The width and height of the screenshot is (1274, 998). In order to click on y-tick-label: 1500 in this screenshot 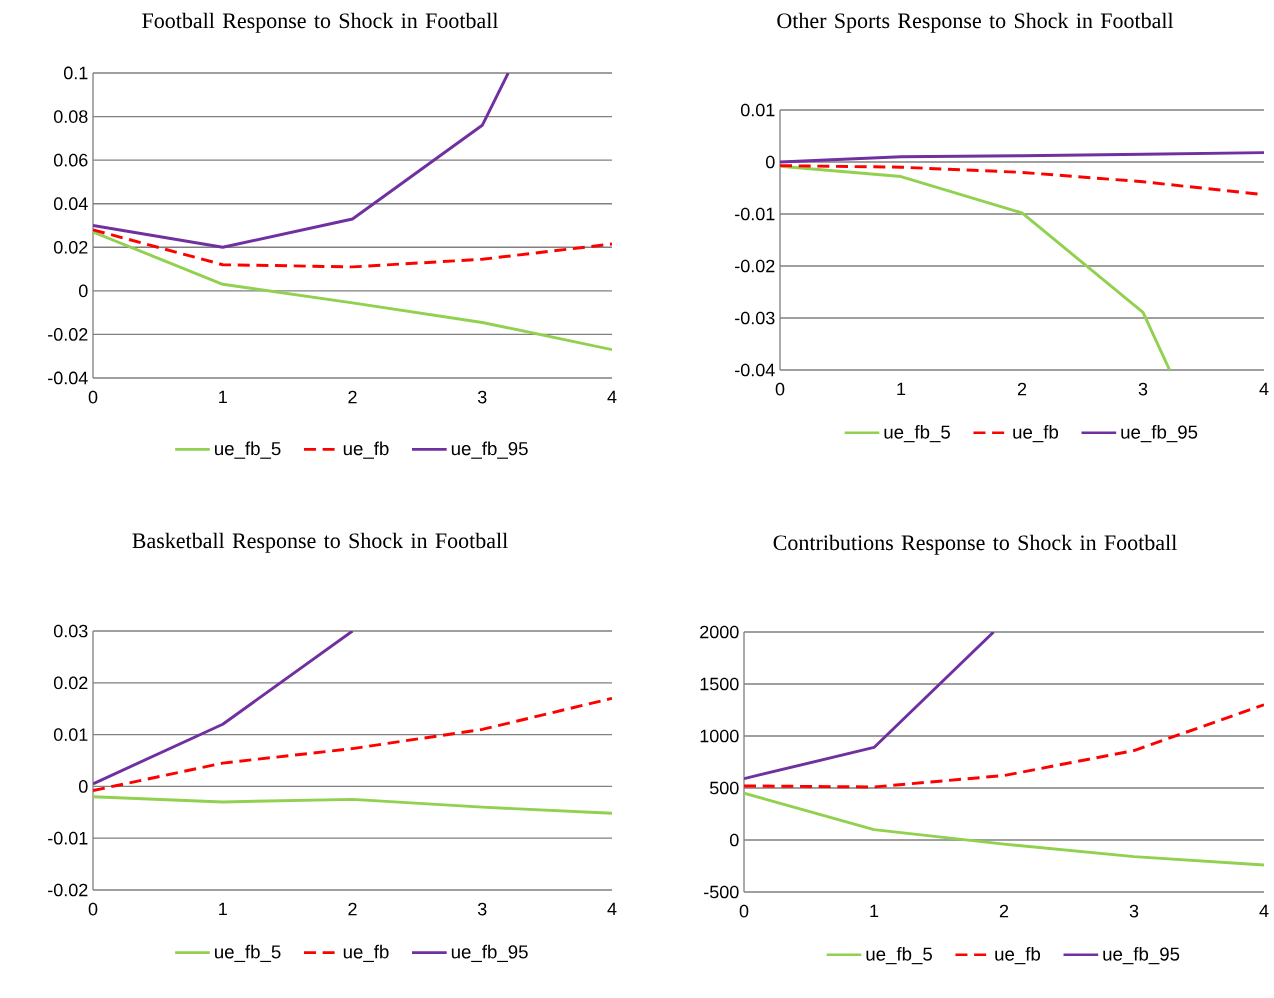, I will do `click(719, 684)`.